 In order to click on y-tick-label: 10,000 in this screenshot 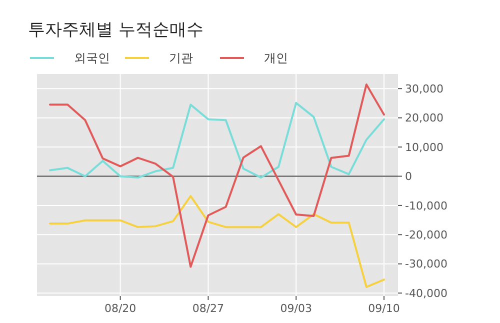, I will do `click(424, 147)`.